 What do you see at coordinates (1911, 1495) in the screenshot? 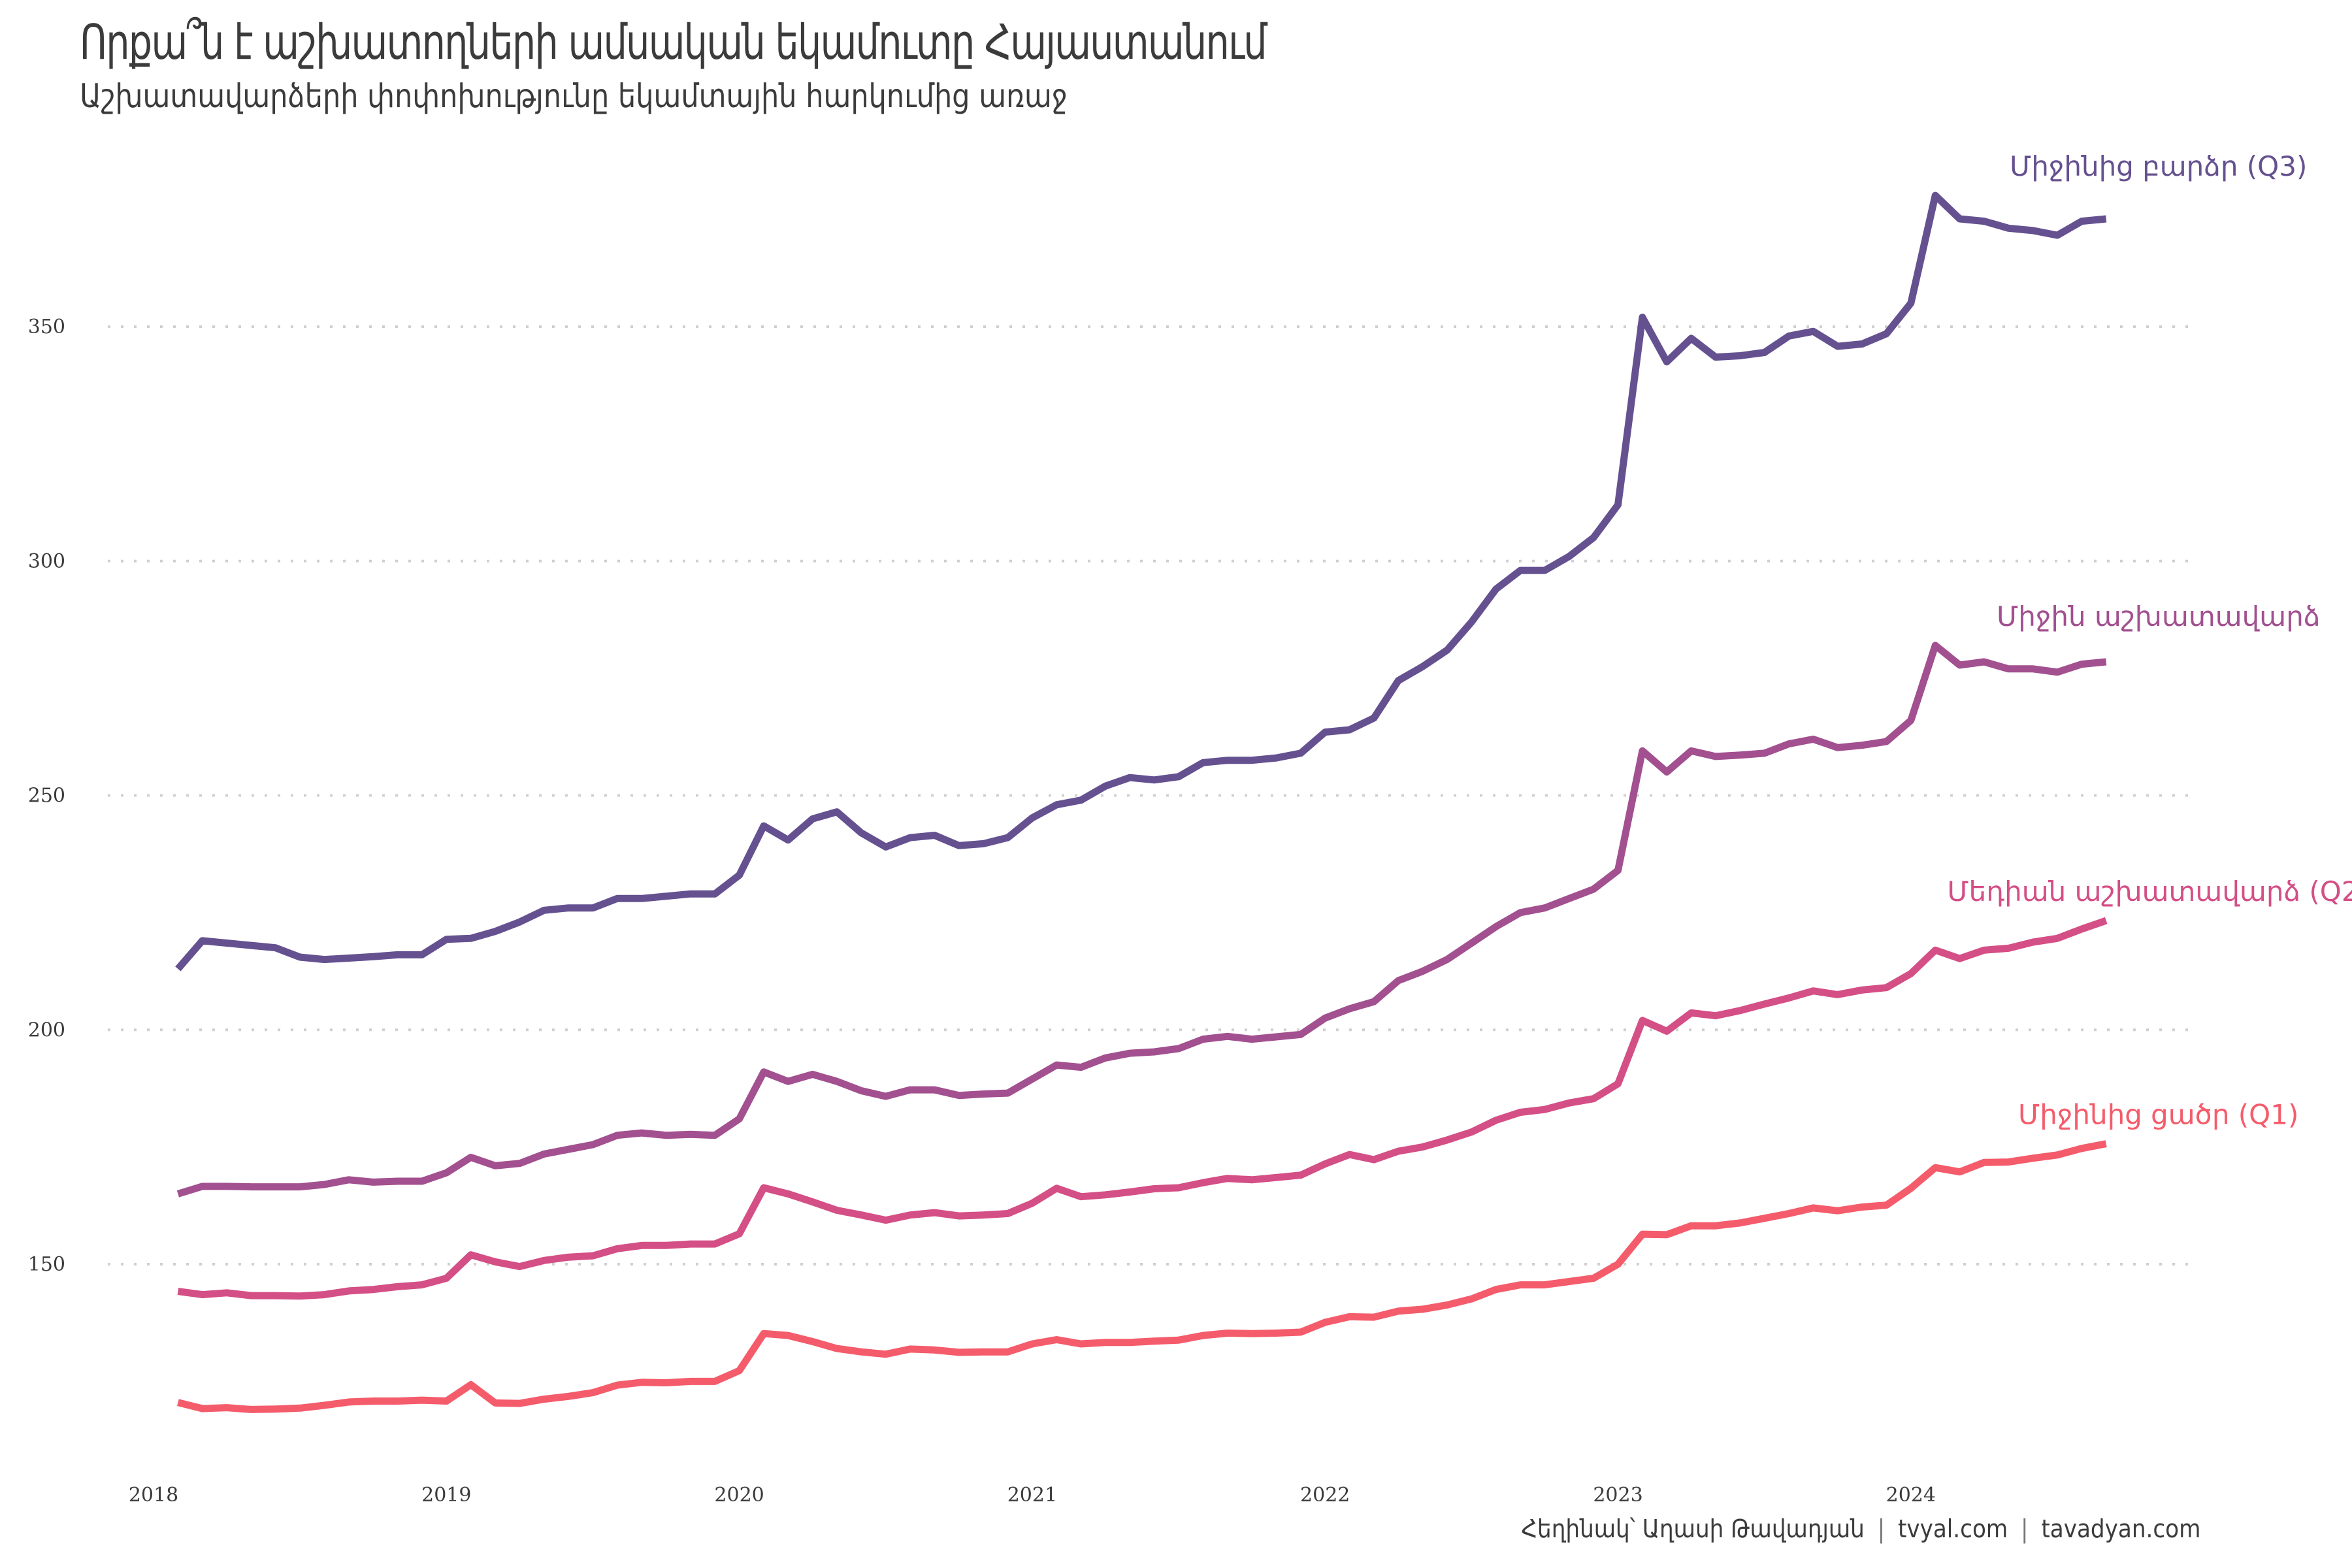
I see `x-tick-label: 2024` at bounding box center [1911, 1495].